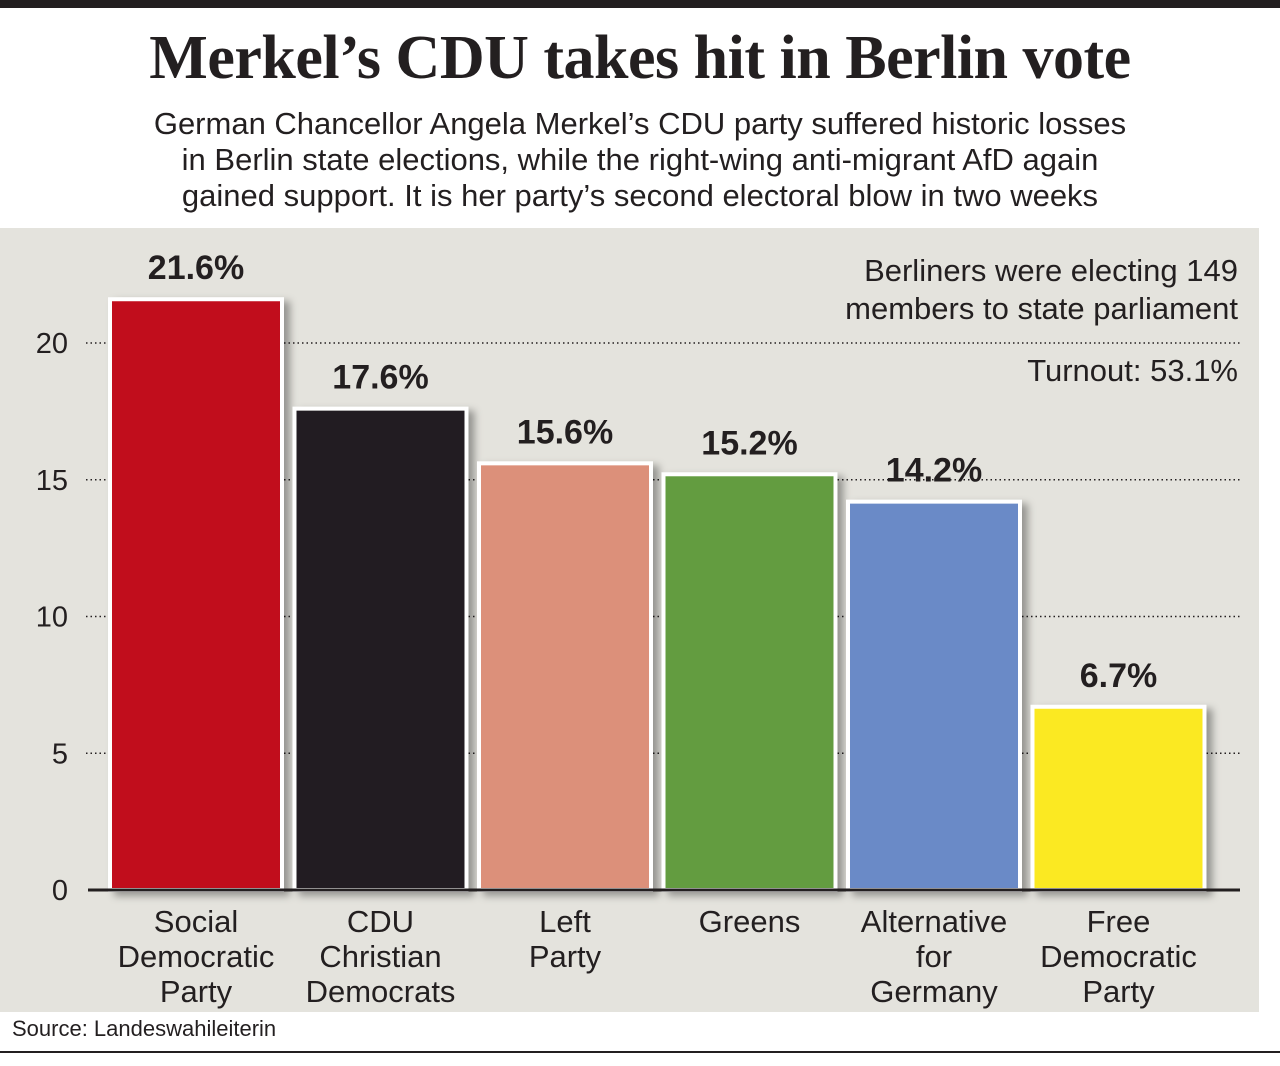 This screenshot has height=1066, width=1280. I want to click on category-label: Christian, so click(380, 956).